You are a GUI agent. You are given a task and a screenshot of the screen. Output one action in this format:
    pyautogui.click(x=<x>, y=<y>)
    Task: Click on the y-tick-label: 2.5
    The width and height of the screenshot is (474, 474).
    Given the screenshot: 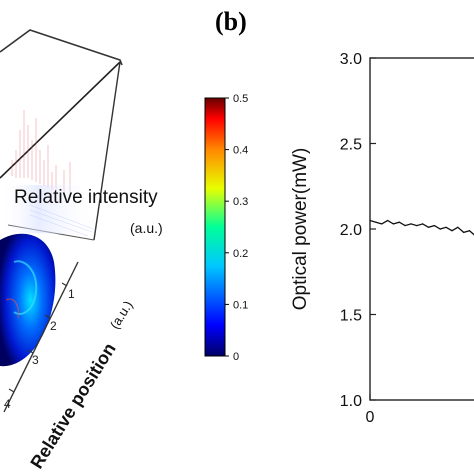 What is the action you would take?
    pyautogui.click(x=351, y=145)
    